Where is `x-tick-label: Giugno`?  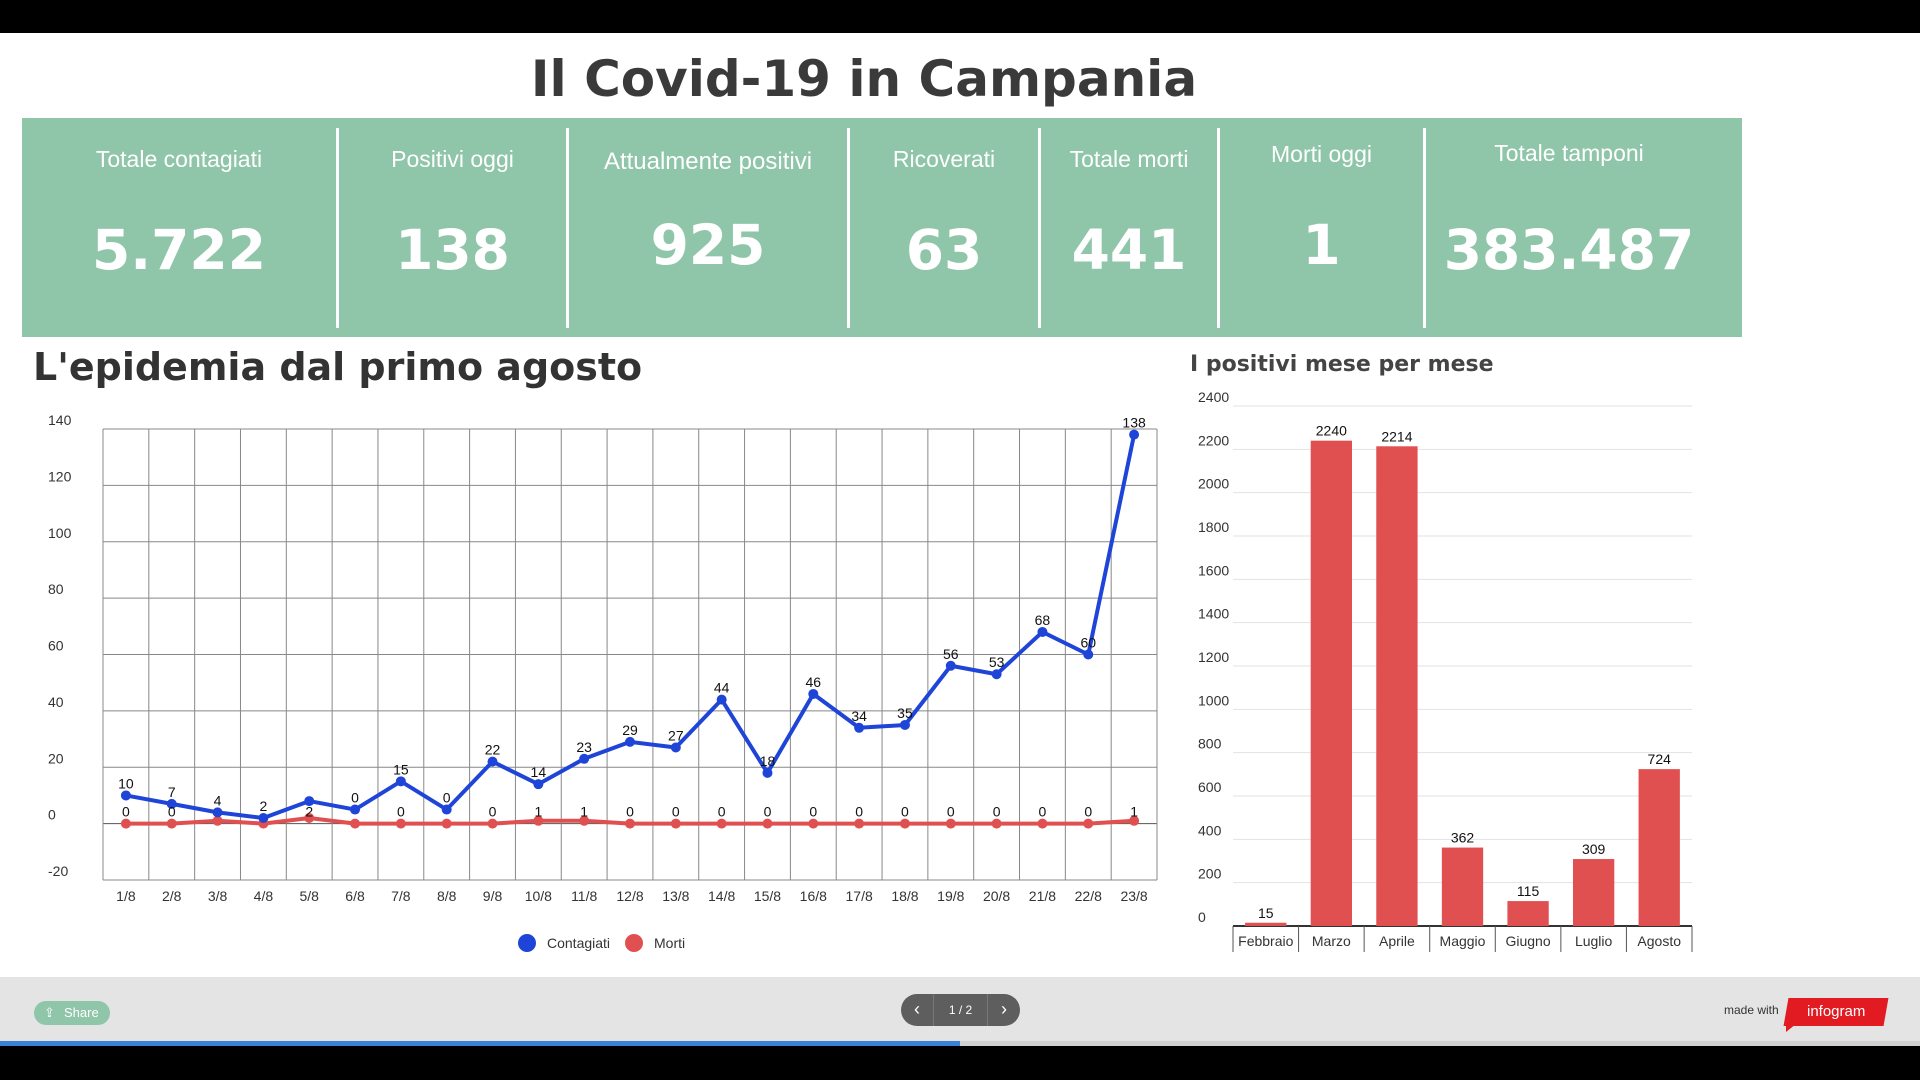
x-tick-label: Giugno is located at coordinates (1527, 941).